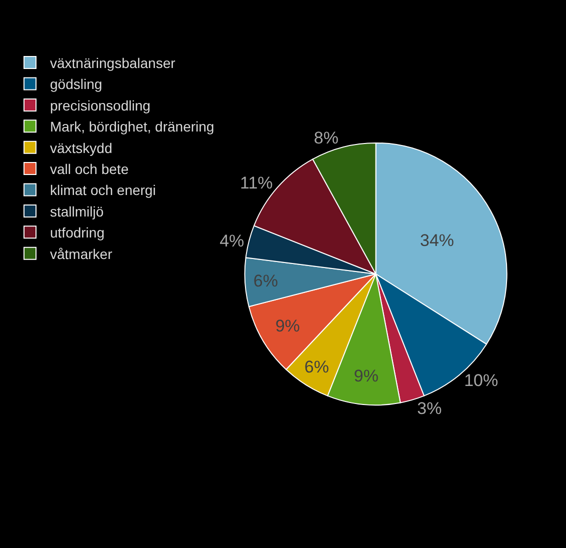  Describe the element at coordinates (81, 148) in the screenshot. I see `legend-label: växtskydd` at that location.